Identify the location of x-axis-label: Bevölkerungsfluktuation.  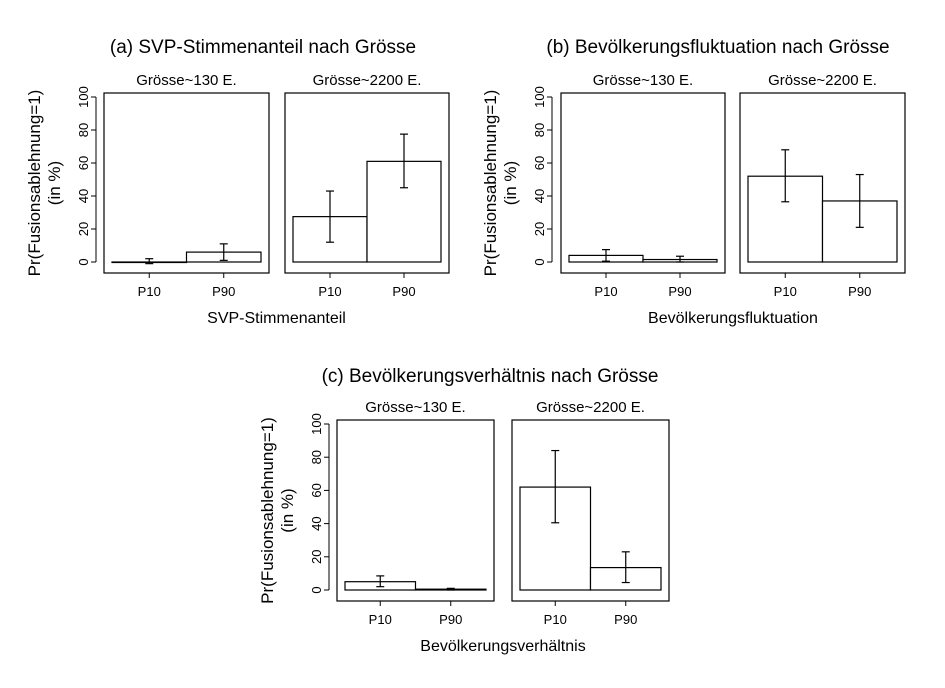
(733, 318).